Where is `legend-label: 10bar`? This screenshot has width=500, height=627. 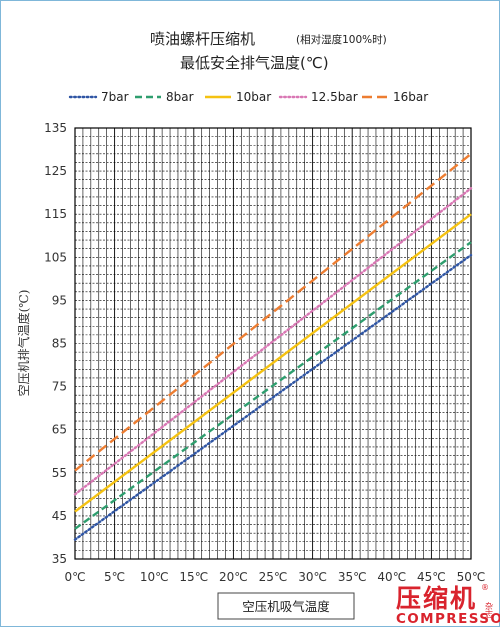
legend-label: 10bar is located at coordinates (253, 97).